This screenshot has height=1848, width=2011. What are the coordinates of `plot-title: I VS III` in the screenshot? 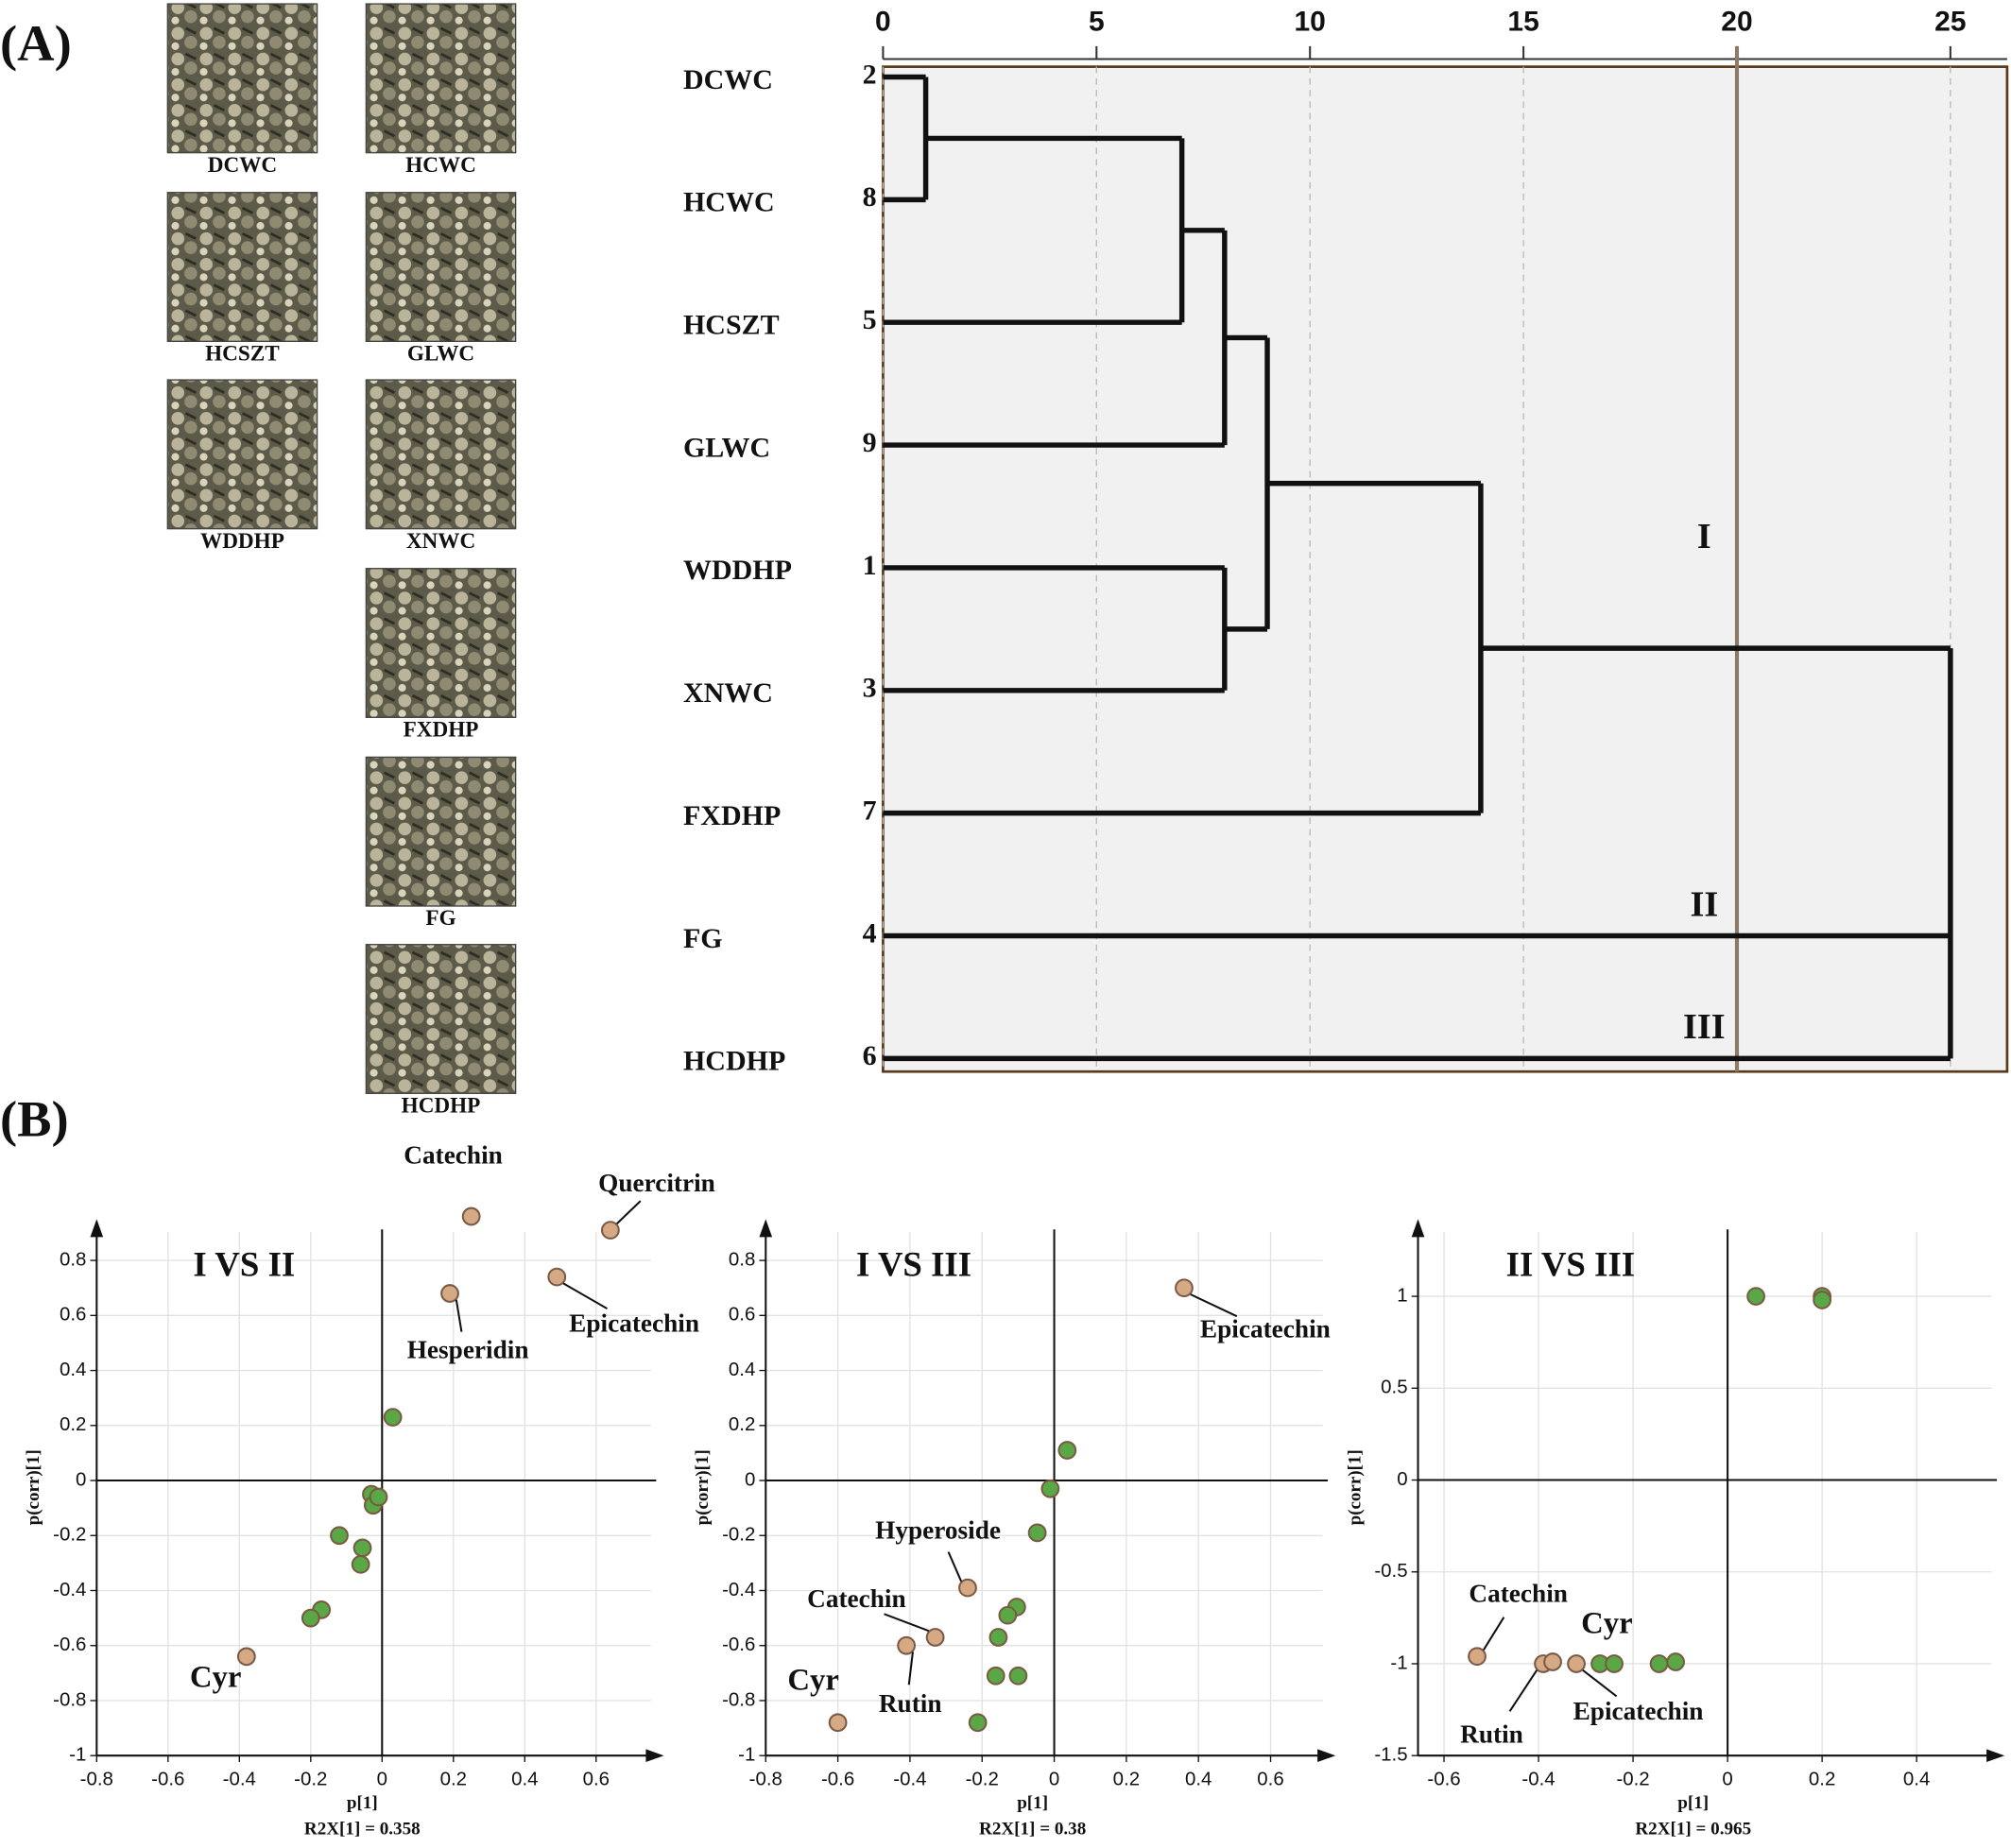 It's located at (914, 1264).